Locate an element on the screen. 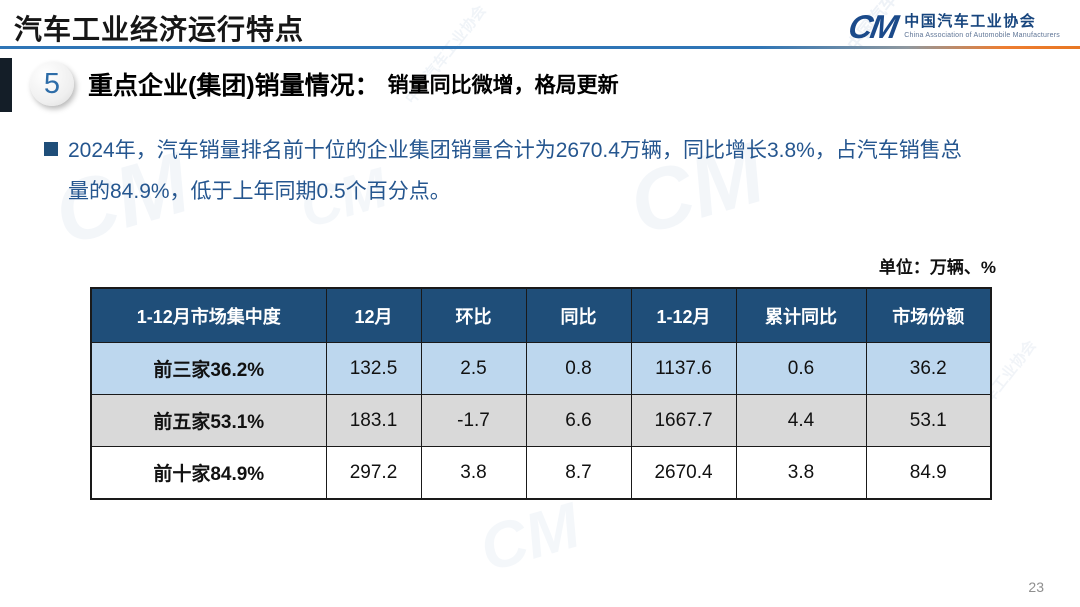 The width and height of the screenshot is (1080, 607). table-cell: 183.1 is located at coordinates (373, 420).